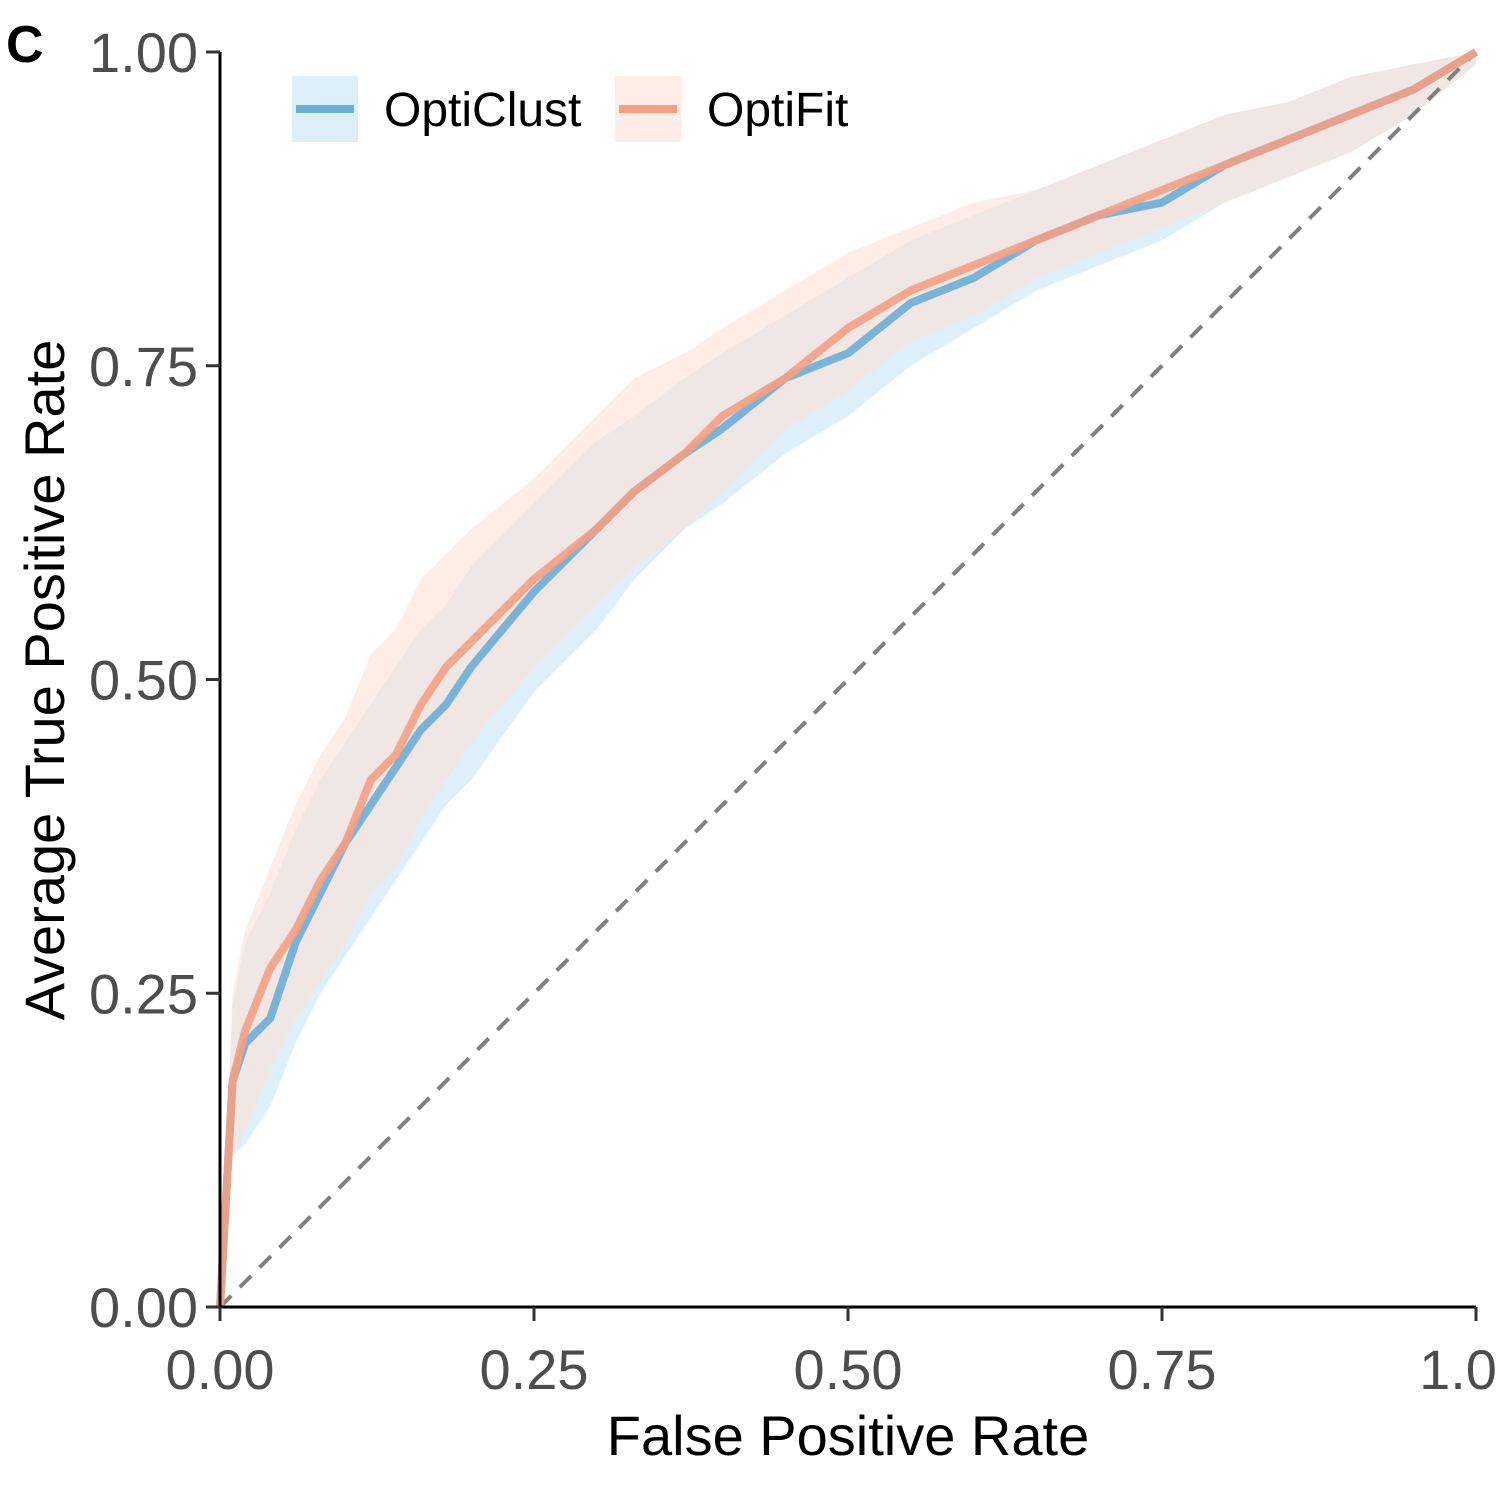  What do you see at coordinates (1162, 1369) in the screenshot?
I see `x-tick-label: 0.75` at bounding box center [1162, 1369].